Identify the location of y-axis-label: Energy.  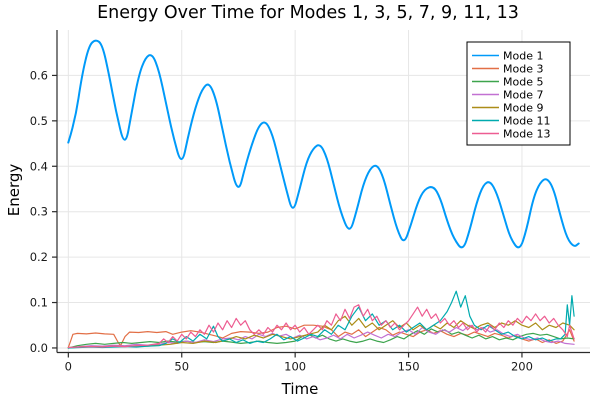
(14, 190).